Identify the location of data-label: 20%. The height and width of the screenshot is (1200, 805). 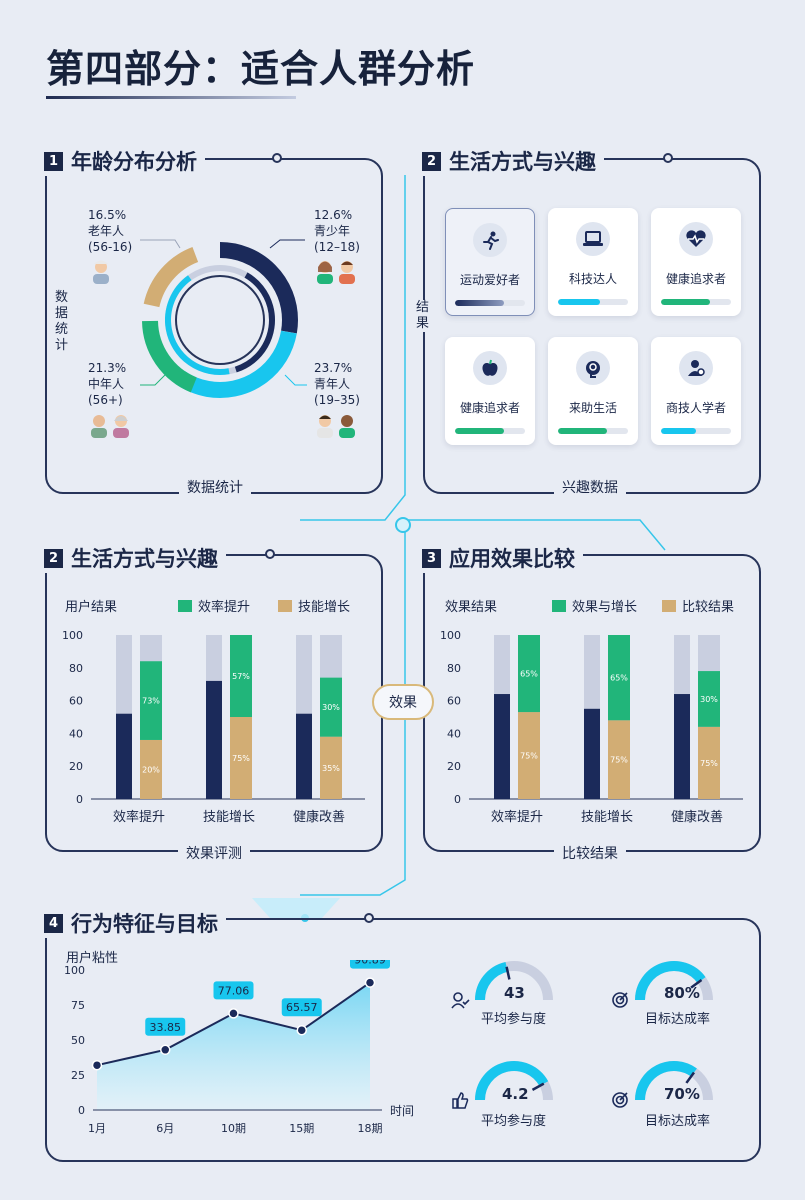
(151, 769).